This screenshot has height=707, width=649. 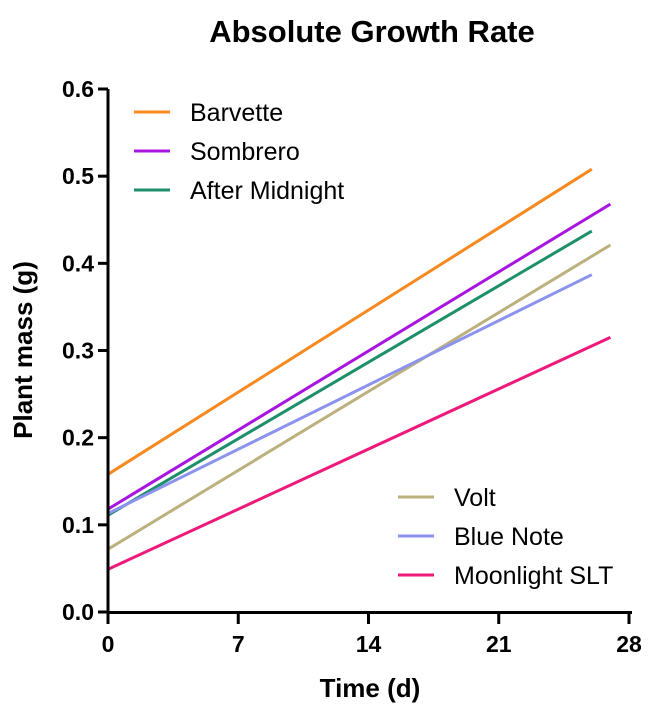 I want to click on chart-title: Absolute Growth Rate, so click(x=372, y=31).